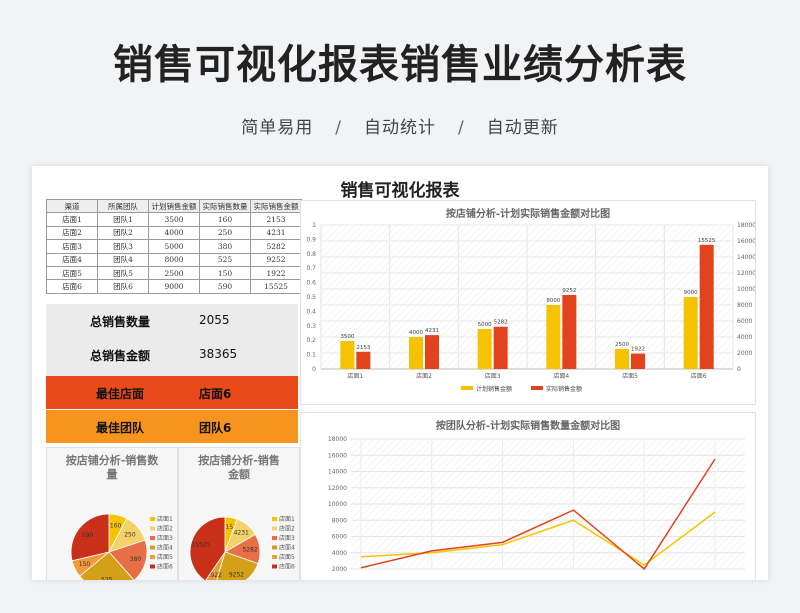 This screenshot has height=613, width=800. I want to click on pie-data-label: 250, so click(130, 534).